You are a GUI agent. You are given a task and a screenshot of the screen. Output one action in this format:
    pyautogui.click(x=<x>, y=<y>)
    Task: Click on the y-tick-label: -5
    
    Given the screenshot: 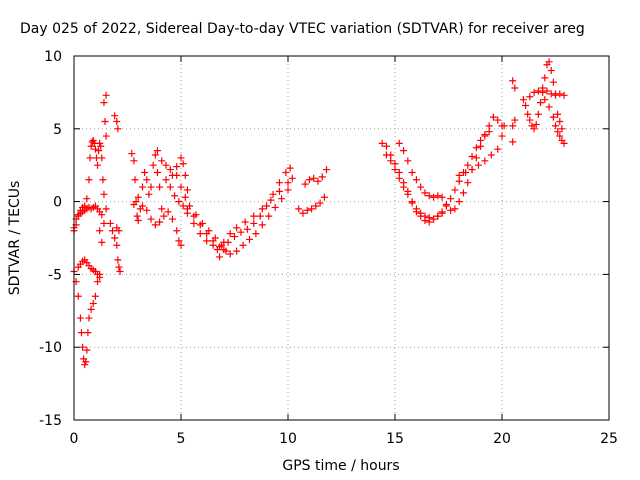 What is the action you would take?
    pyautogui.click(x=55, y=275)
    